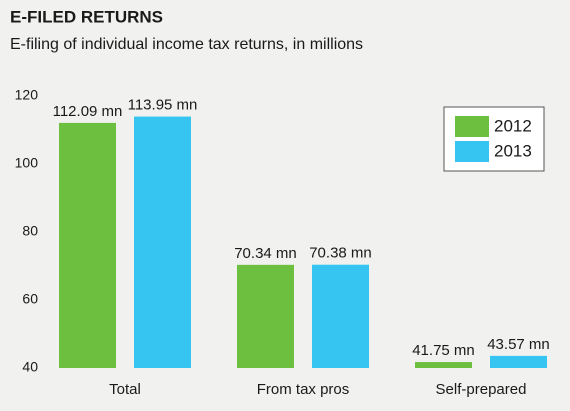  I want to click on legend-label: 2012, so click(513, 125).